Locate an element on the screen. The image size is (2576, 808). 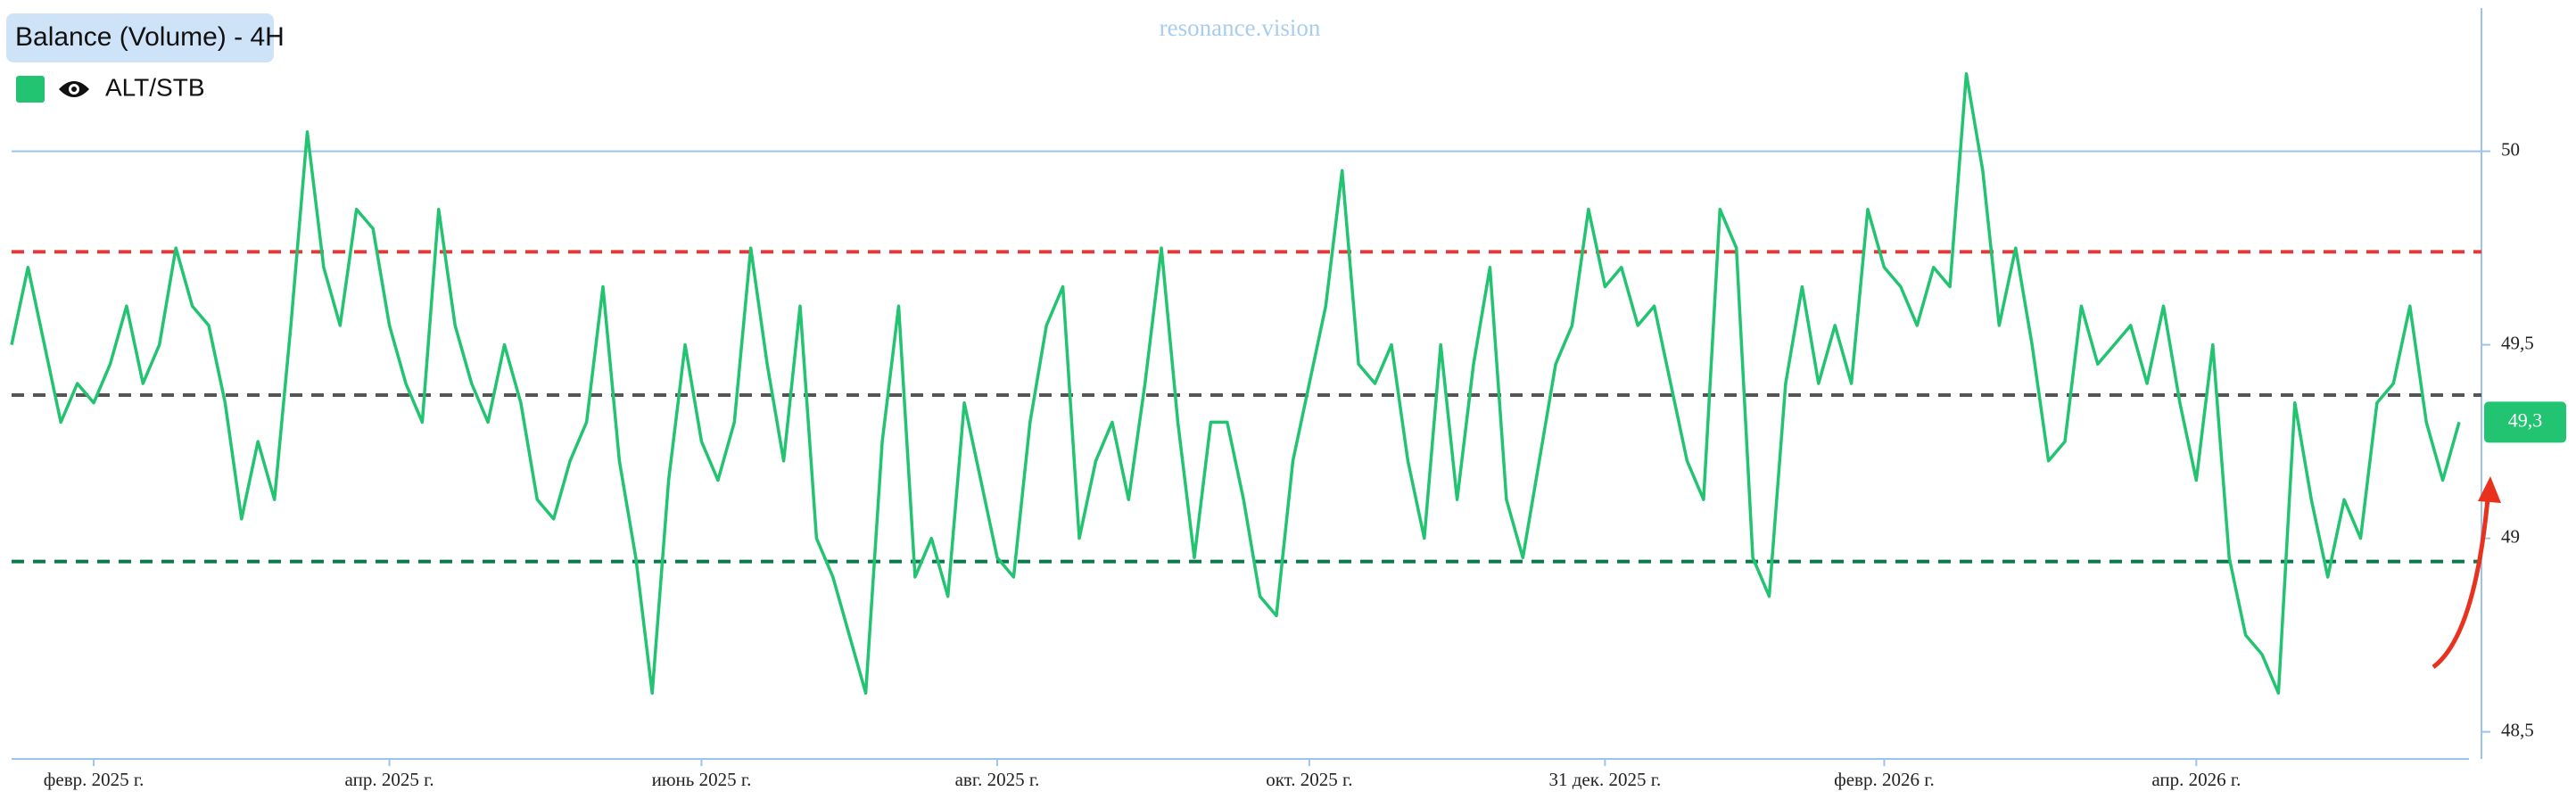
annotation-arrow is located at coordinates (2461, 579).